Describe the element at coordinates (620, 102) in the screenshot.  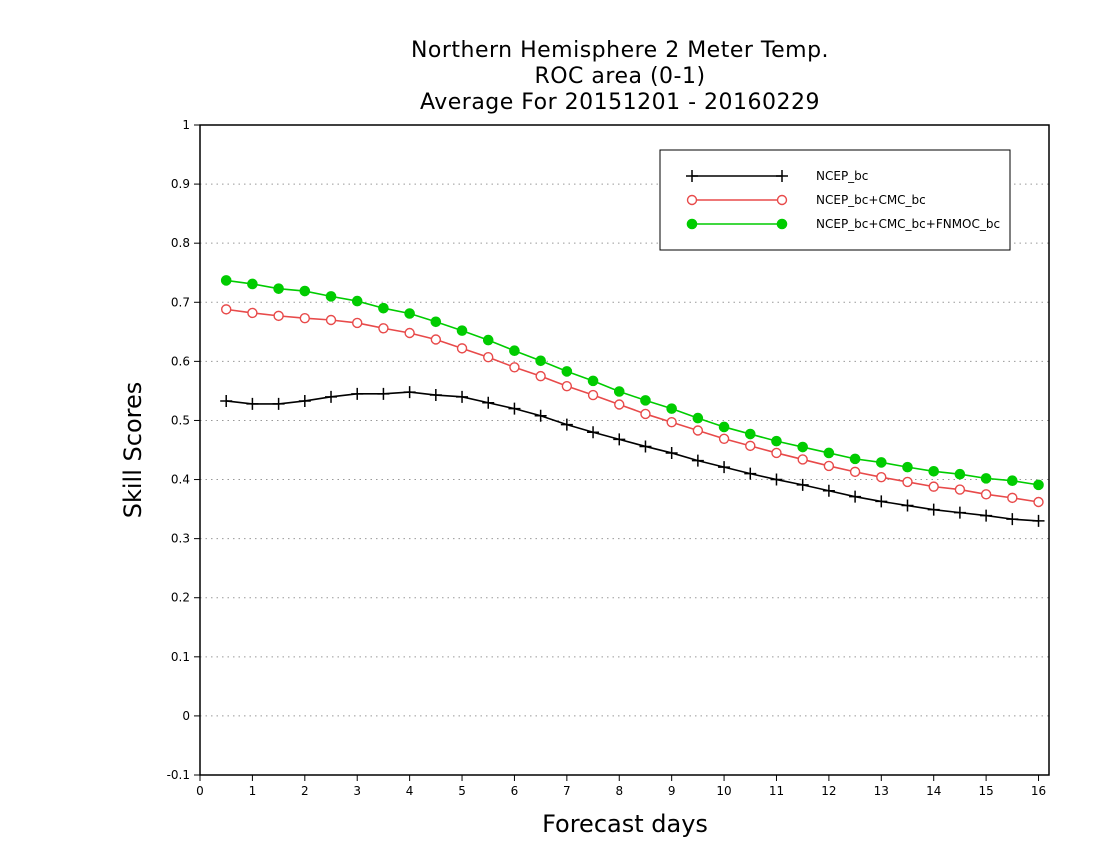
I see `chart-title-line-3: Average For 20151201 - 20160229` at that location.